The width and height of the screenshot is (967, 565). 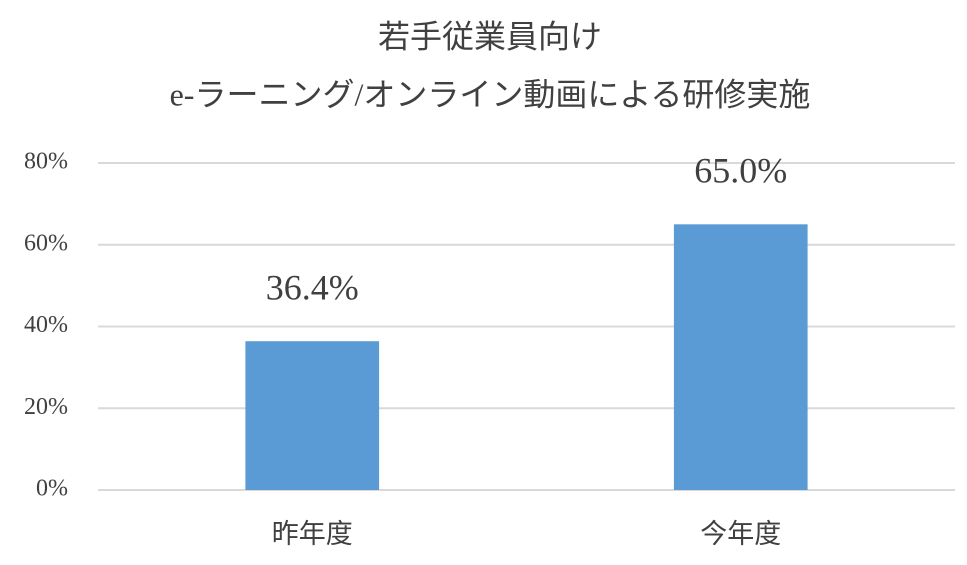 What do you see at coordinates (490, 36) in the screenshot?
I see `chart-title: 若手従業員向け` at bounding box center [490, 36].